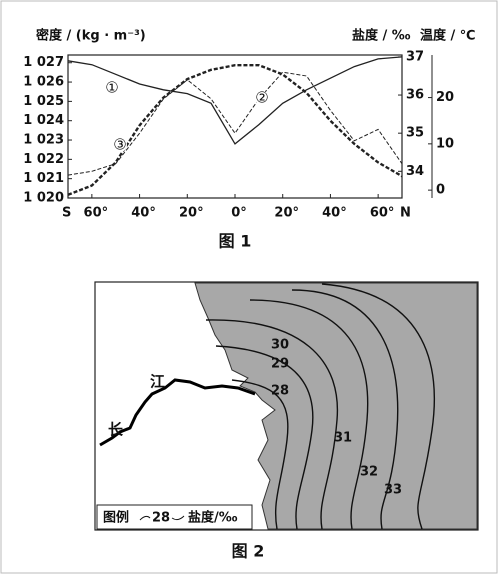  What do you see at coordinates (280, 364) in the screenshot?
I see `isoline-label: 29` at bounding box center [280, 364].